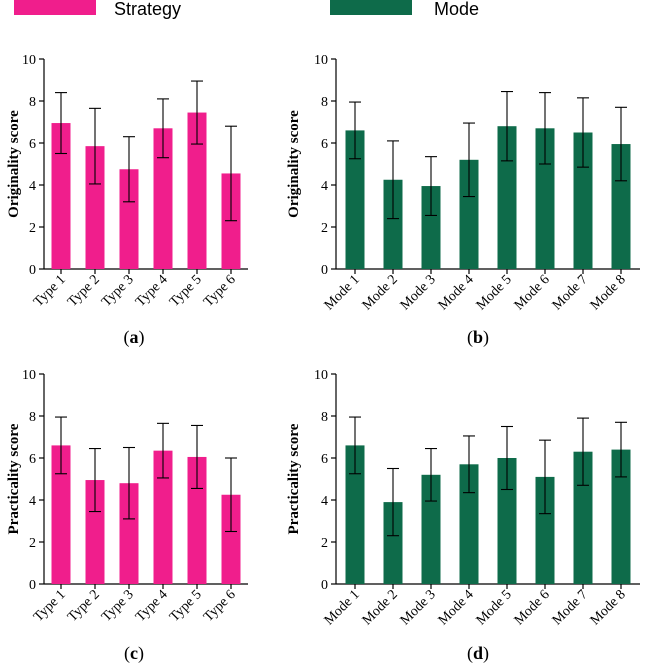  Describe the element at coordinates (456, 9) in the screenshot. I see `legend-label-mode: Mode` at that location.